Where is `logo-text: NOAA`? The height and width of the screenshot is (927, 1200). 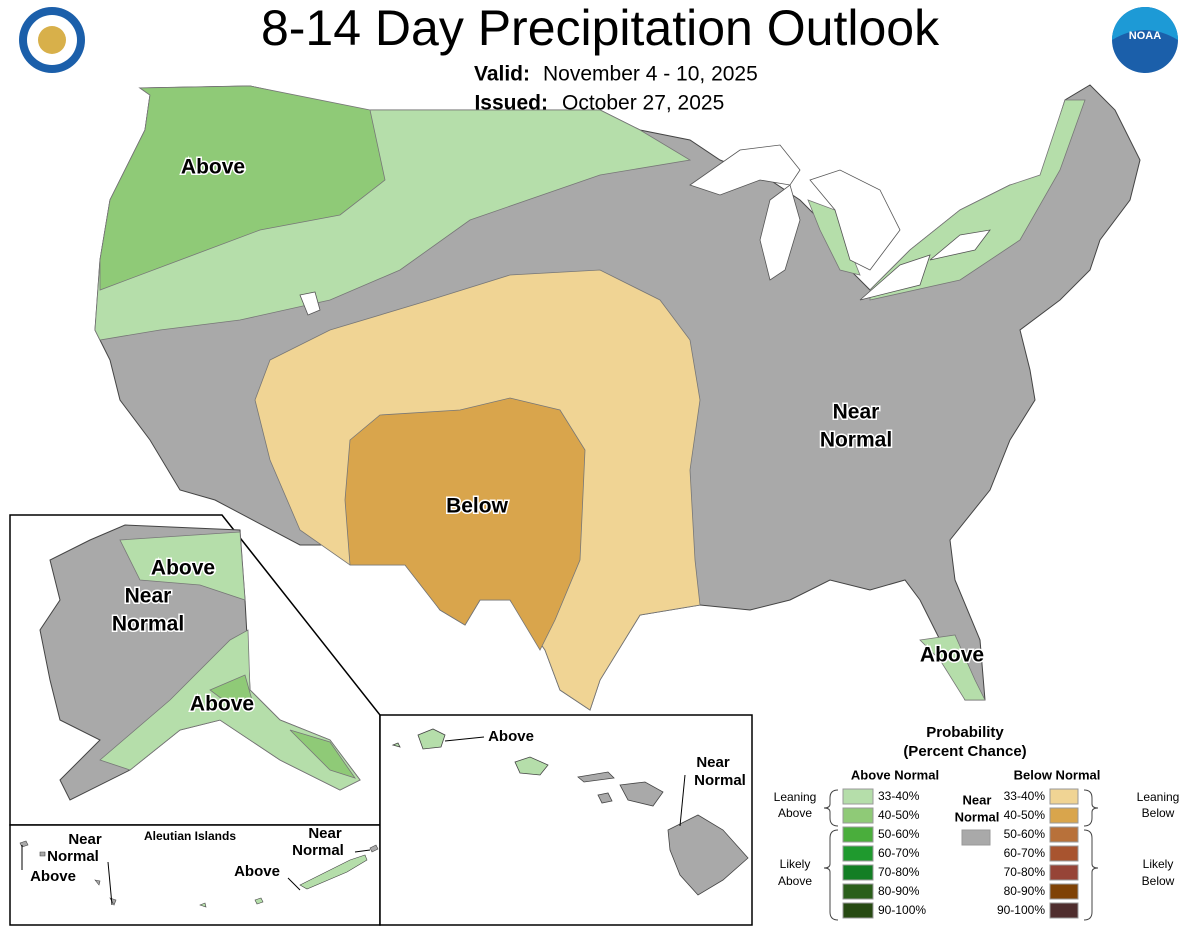 logo-text: NOAA is located at coordinates (1145, 36).